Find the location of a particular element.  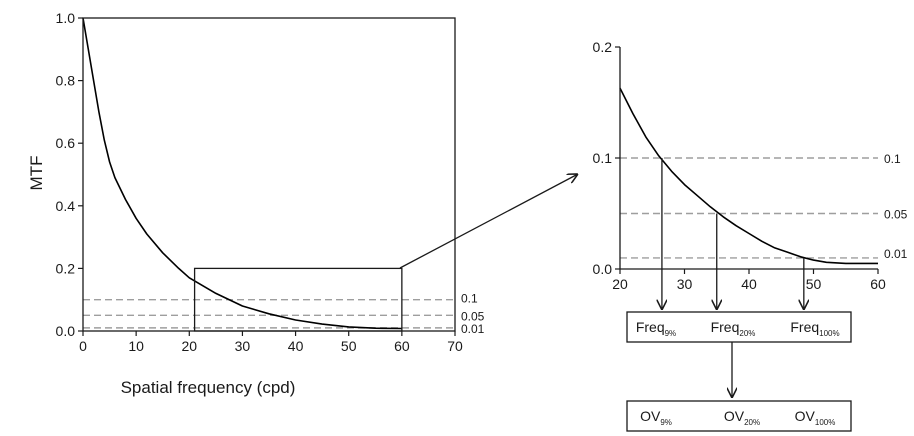

ov-box is located at coordinates (739, 416).